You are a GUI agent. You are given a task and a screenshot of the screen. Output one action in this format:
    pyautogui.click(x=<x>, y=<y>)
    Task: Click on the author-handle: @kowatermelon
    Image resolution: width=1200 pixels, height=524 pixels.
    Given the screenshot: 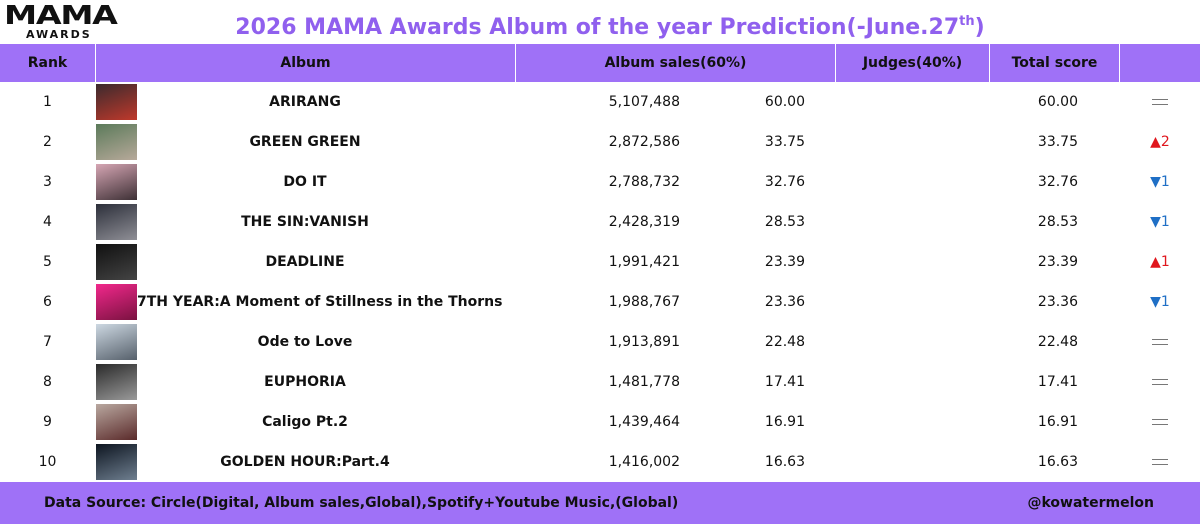 What is the action you would take?
    pyautogui.click(x=1091, y=503)
    